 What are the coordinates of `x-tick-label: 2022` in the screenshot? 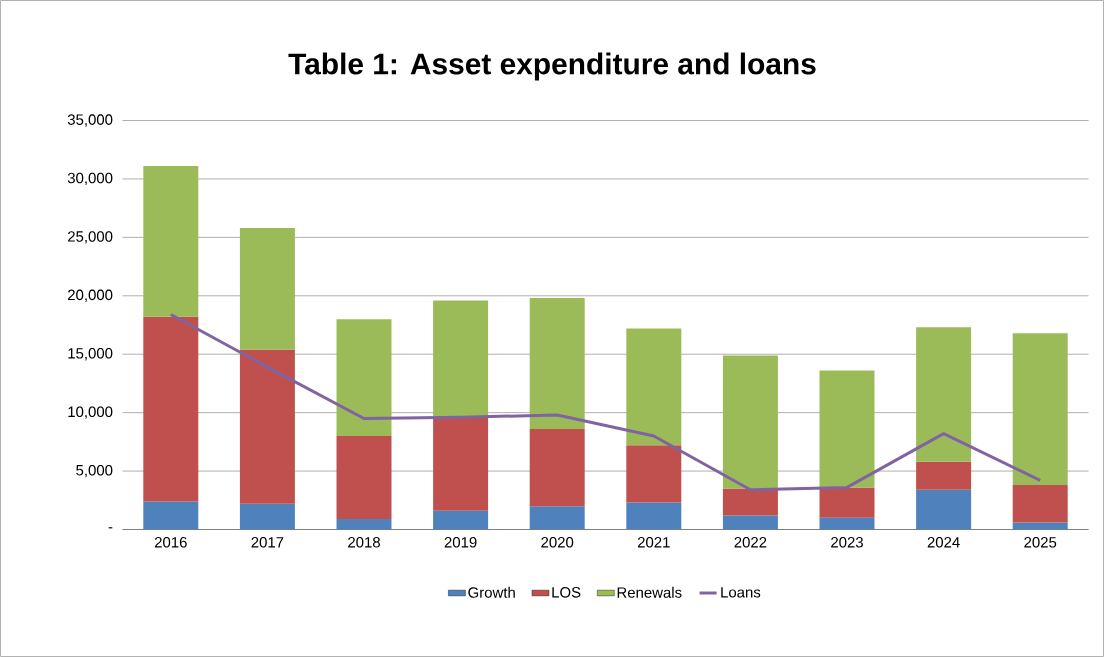 It's located at (750, 542).